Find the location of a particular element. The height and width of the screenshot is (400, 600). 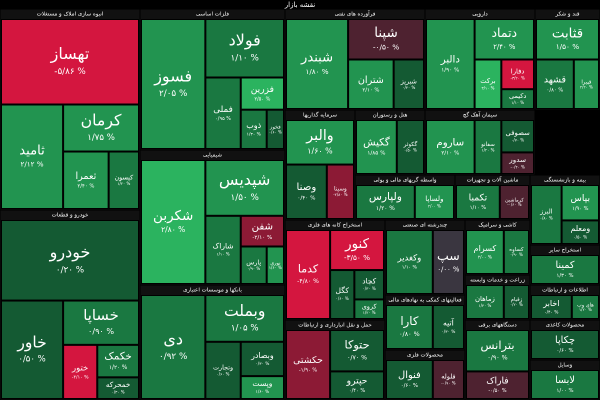

tile-name: خودرو is located at coordinates (70, 253).